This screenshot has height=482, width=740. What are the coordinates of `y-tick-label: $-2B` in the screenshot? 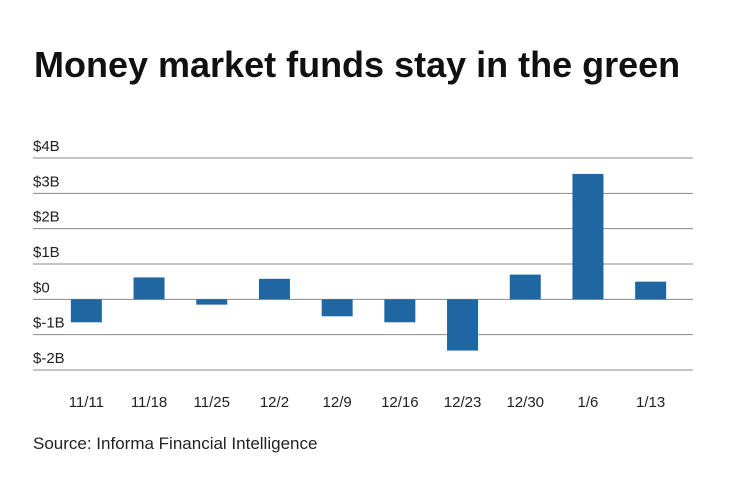 It's located at (49, 358).